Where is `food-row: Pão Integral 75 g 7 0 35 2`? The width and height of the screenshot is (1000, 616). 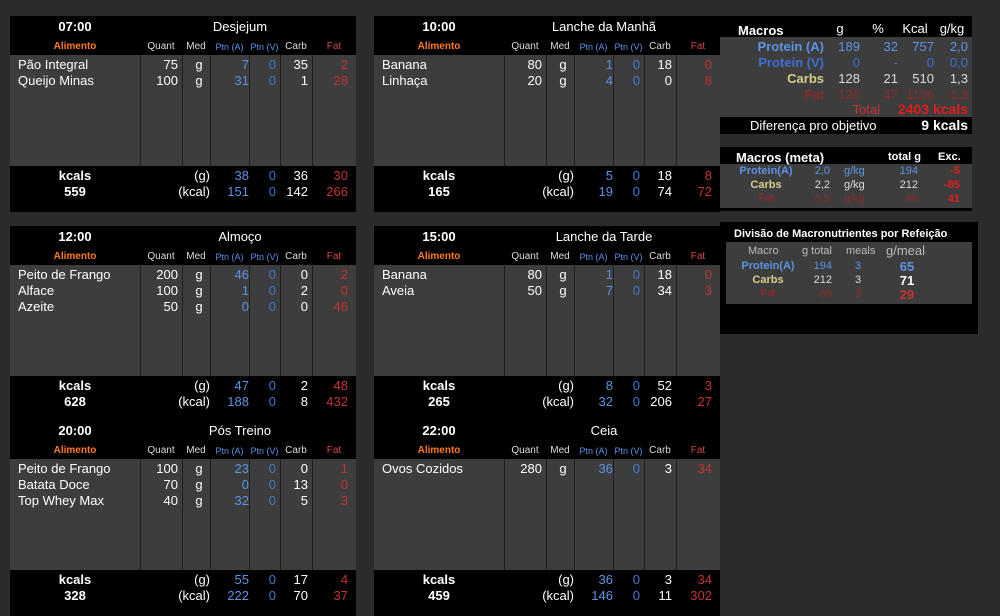
food-row: Pão Integral 75 g 7 0 35 2 is located at coordinates (183, 65).